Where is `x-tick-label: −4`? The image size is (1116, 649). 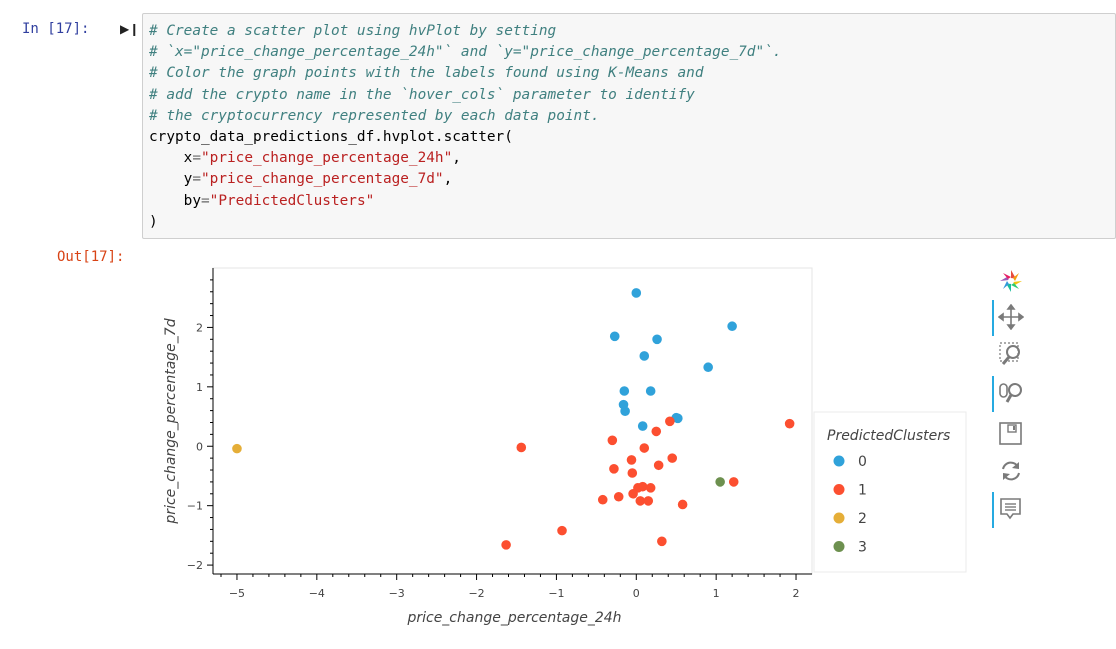
x-tick-label: −4 is located at coordinates (317, 593).